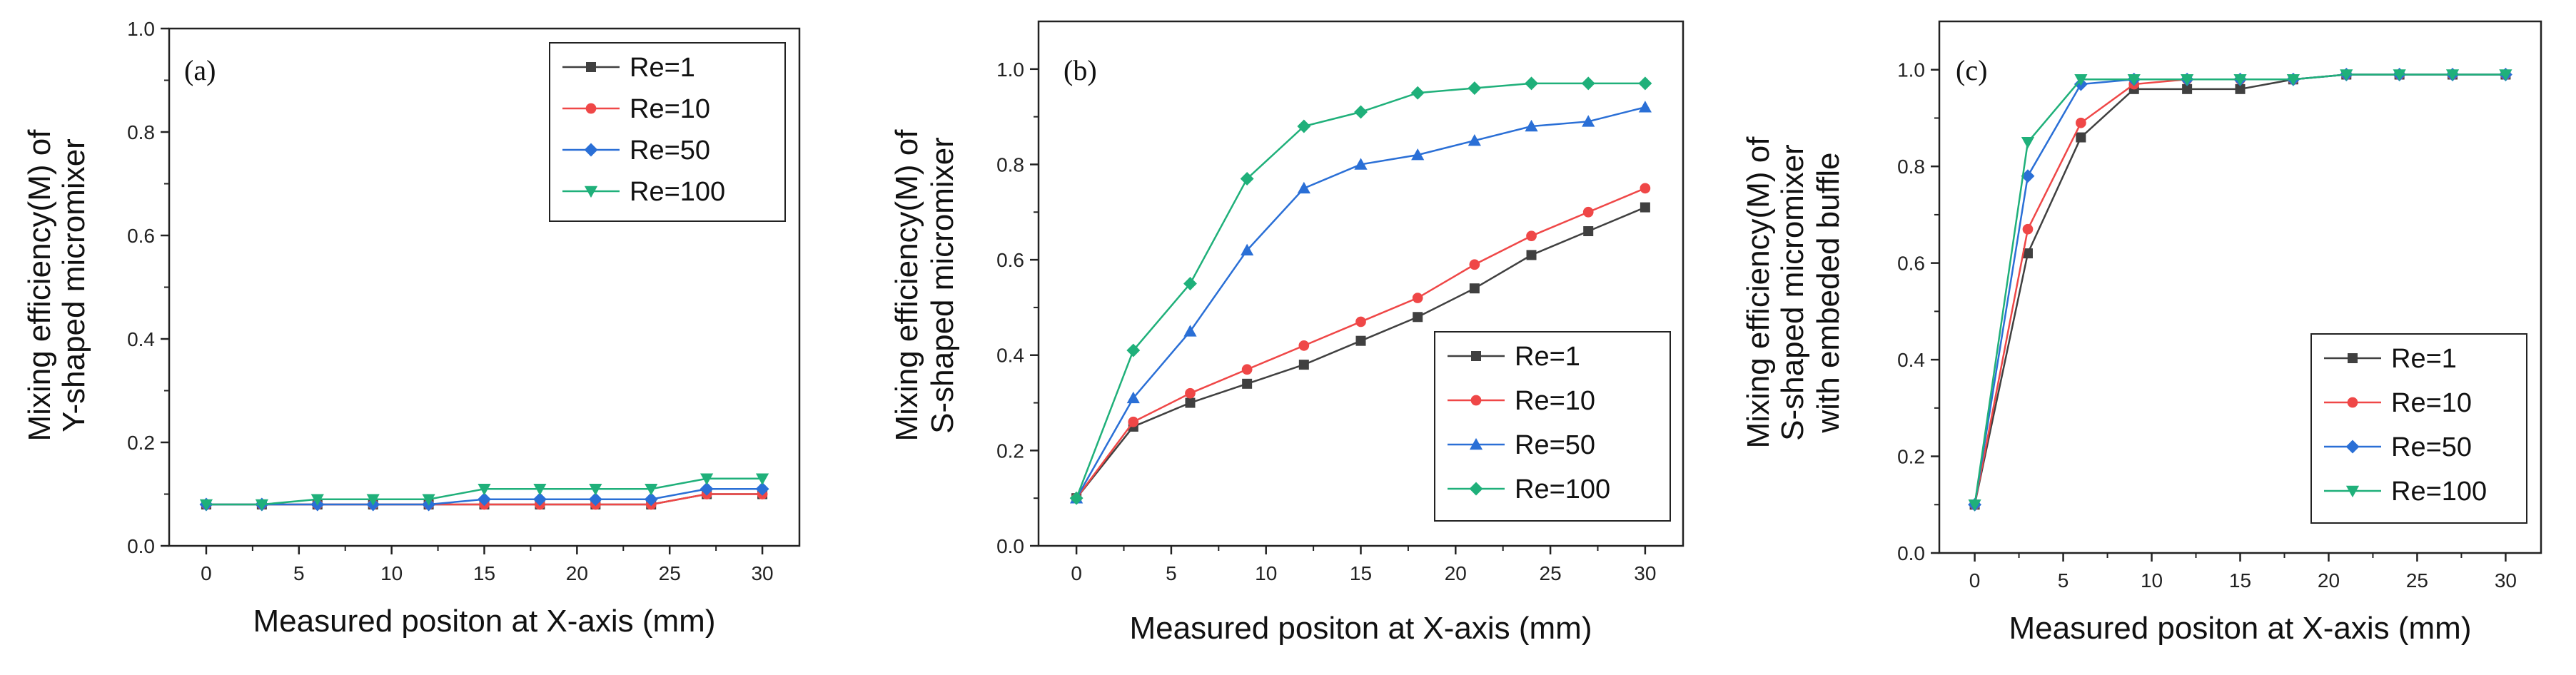 This screenshot has height=675, width=2576. What do you see at coordinates (1361, 573) in the screenshot?
I see `x-tick-label: 15` at bounding box center [1361, 573].